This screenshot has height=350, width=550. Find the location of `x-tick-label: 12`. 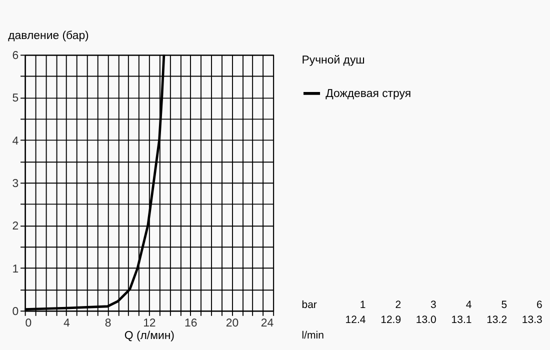

x-tick-label: 12 is located at coordinates (149, 323).